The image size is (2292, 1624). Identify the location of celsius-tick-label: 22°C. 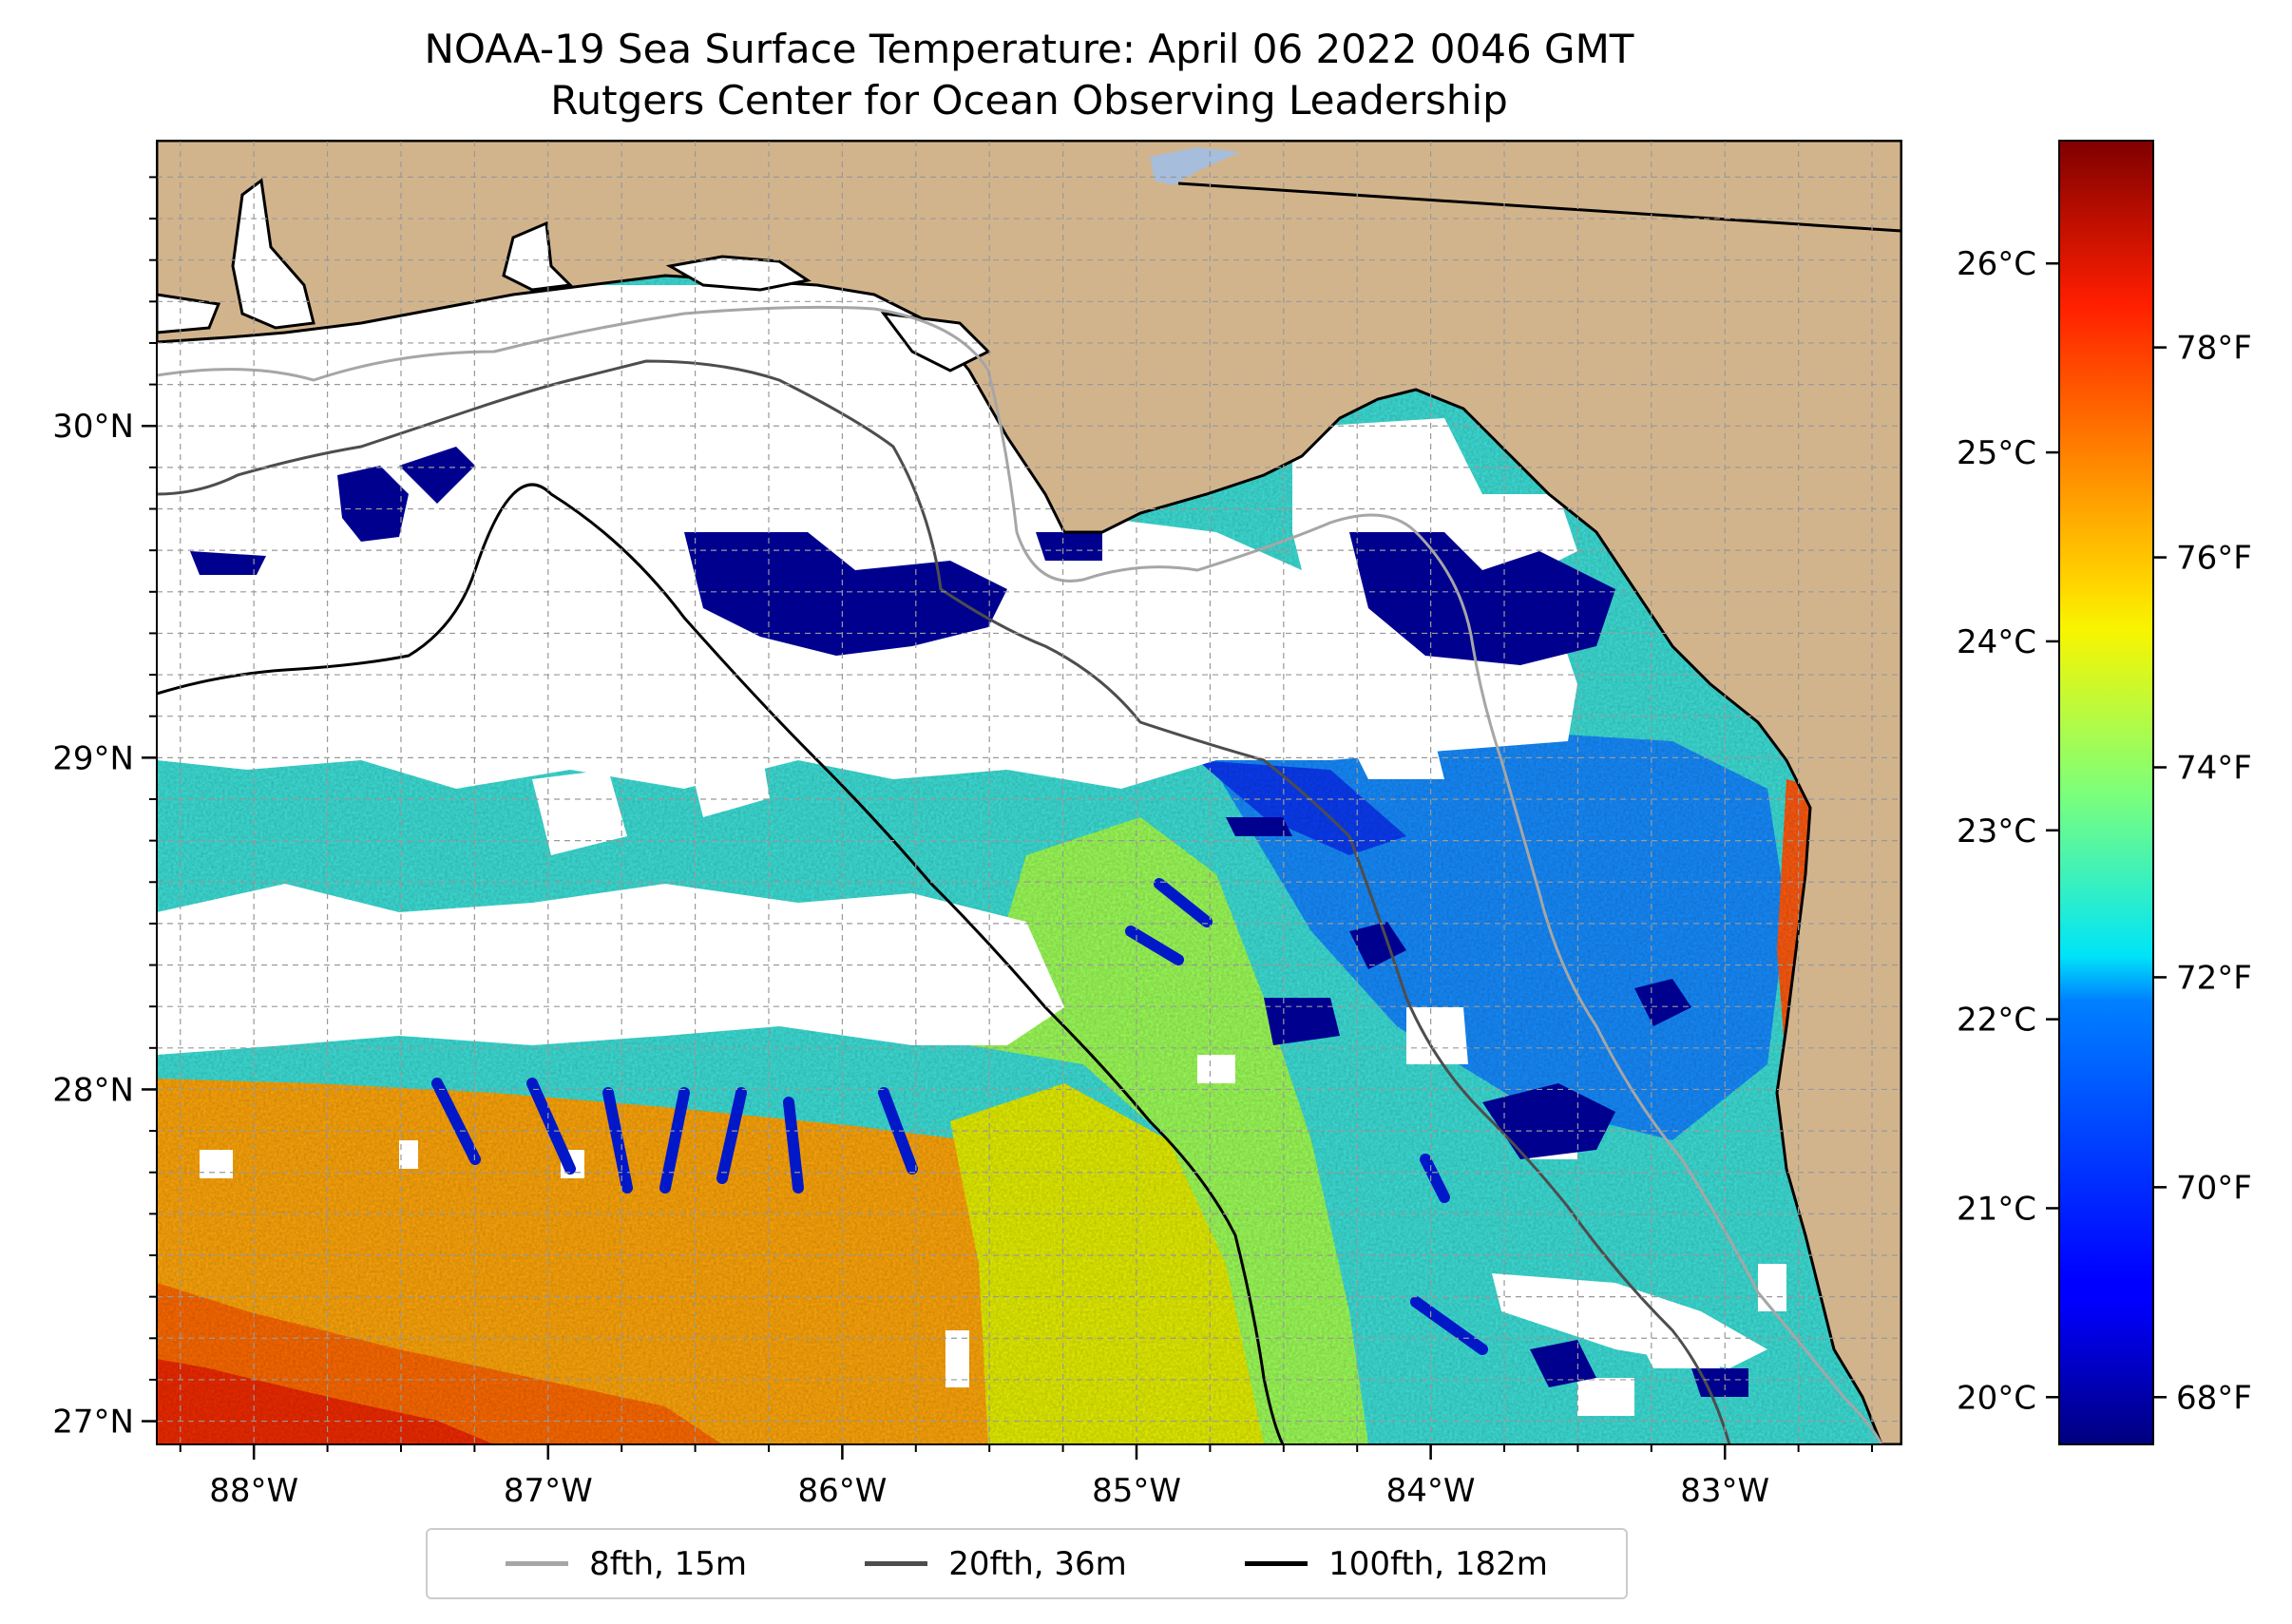
(1996, 1021).